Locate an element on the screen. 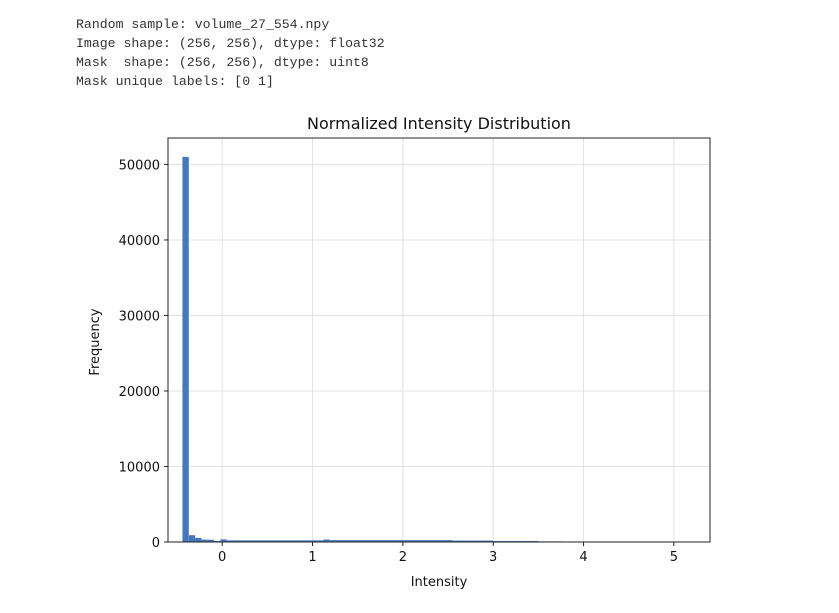  x-tick-label: 4 is located at coordinates (583, 557).